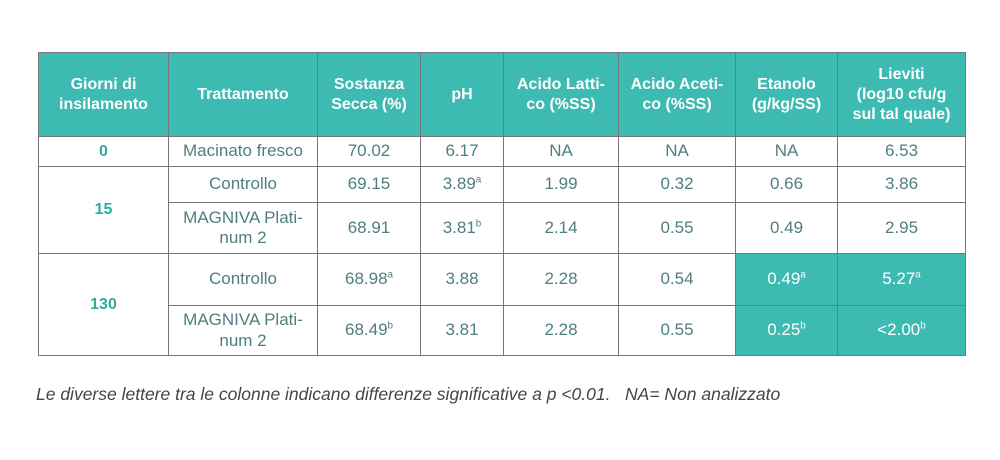 The width and height of the screenshot is (1000, 460). I want to click on cell-sostanza-secca: 68.98a, so click(369, 279).